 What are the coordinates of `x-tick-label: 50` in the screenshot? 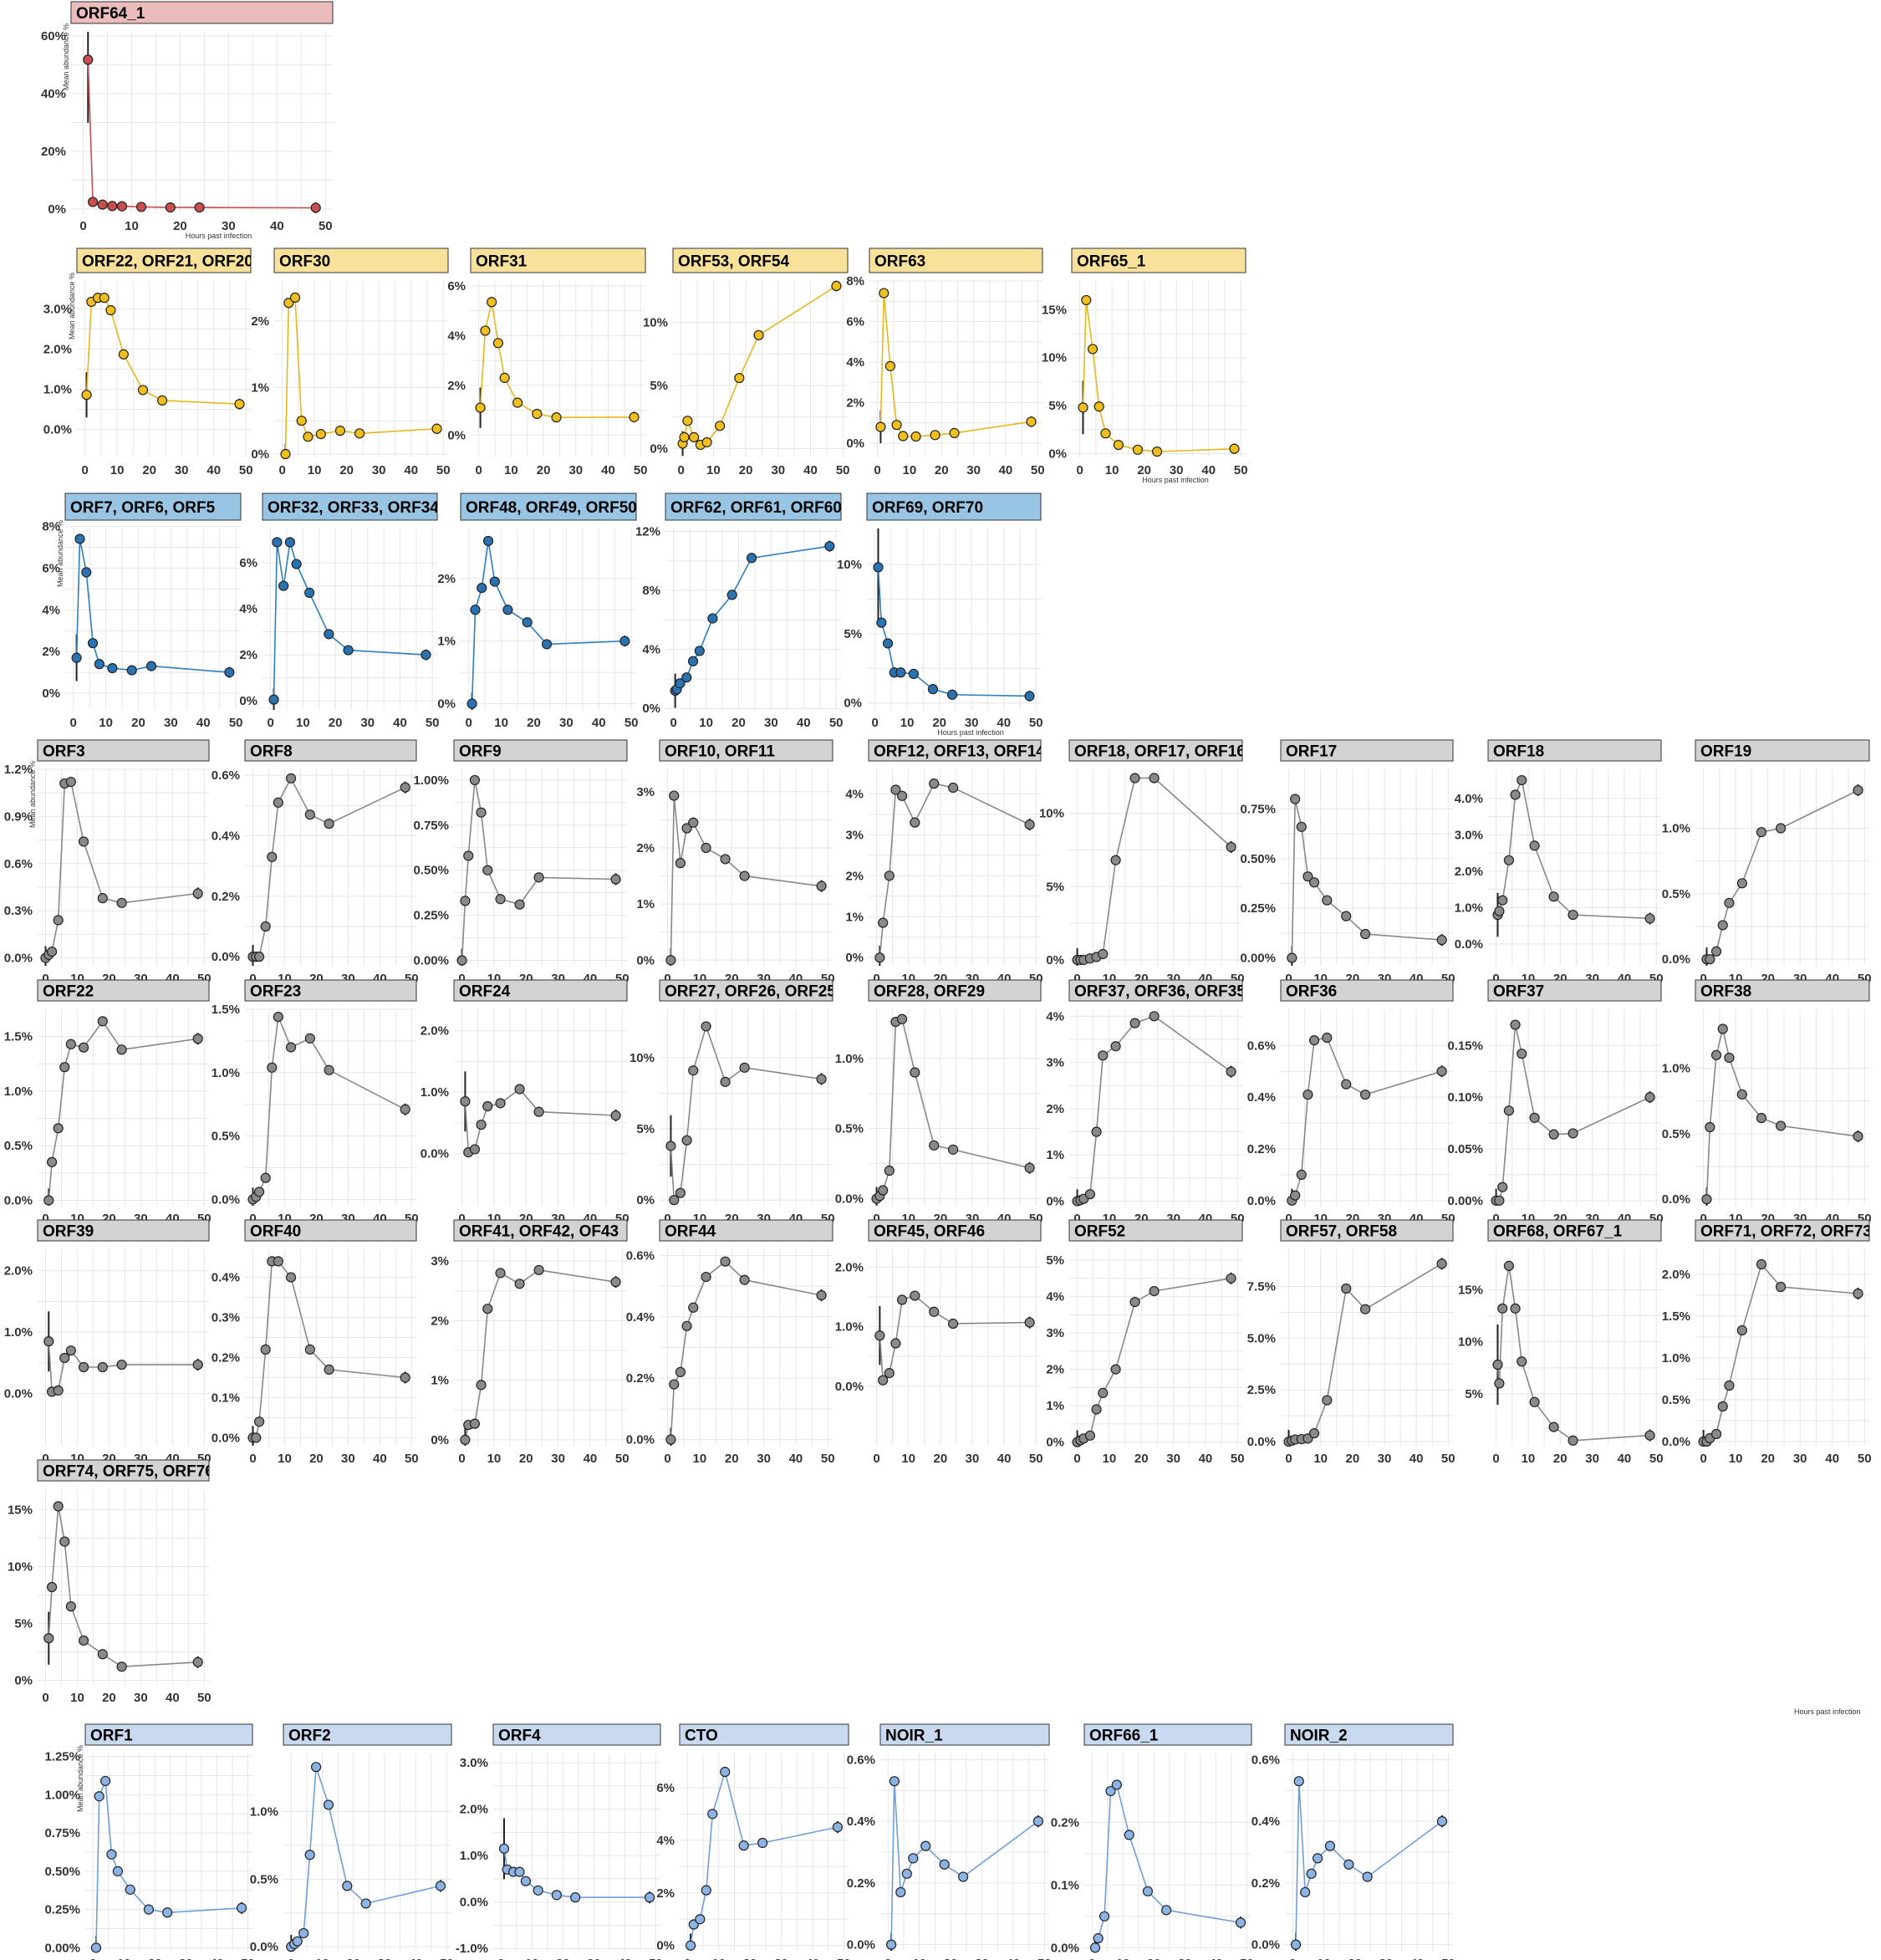 It's located at (1238, 1459).